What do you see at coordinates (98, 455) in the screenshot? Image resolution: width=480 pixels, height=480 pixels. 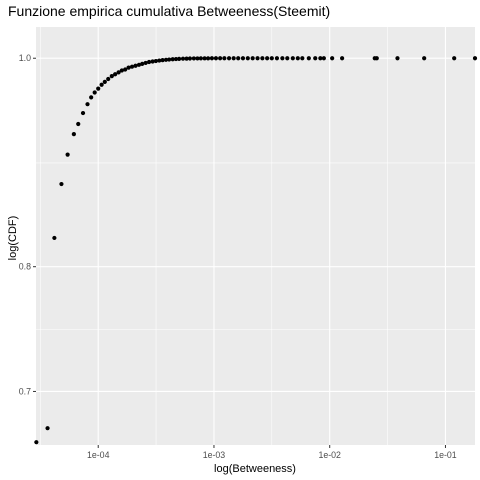 I see `x-tick-label: 1e-04` at bounding box center [98, 455].